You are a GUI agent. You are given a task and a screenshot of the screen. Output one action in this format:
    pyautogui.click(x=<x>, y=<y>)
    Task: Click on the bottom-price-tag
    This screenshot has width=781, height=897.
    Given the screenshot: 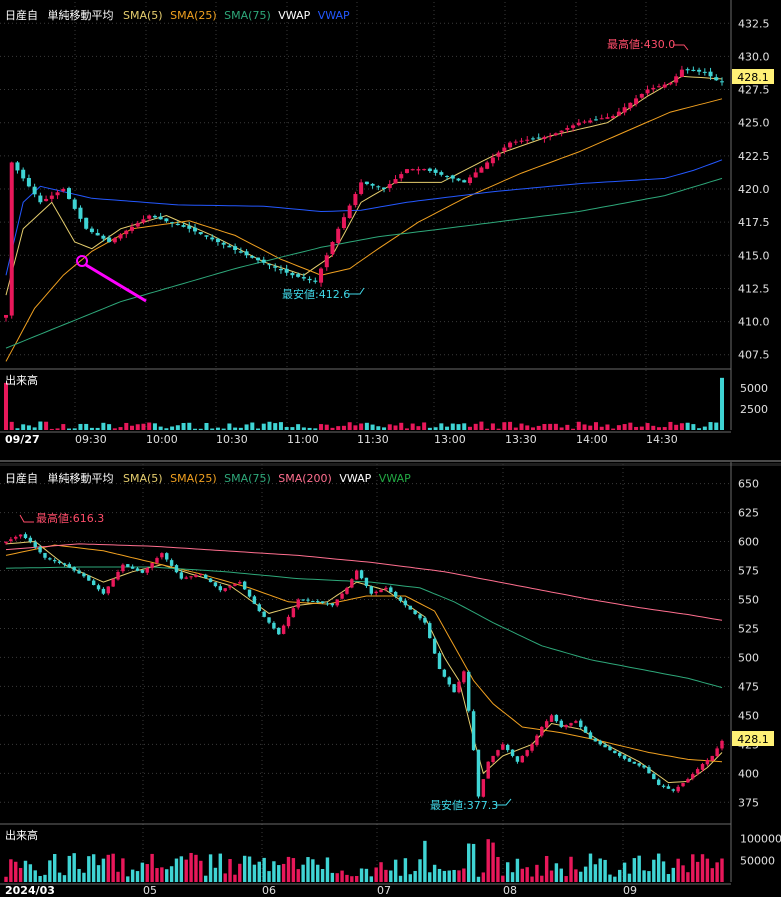 What is the action you would take?
    pyautogui.click(x=753, y=738)
    